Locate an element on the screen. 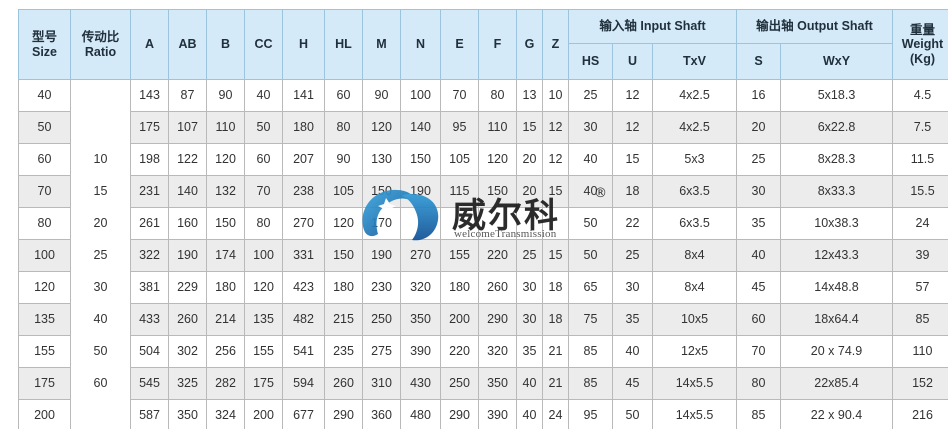 This screenshot has width=948, height=429. cell-h: 207 is located at coordinates (303, 159).